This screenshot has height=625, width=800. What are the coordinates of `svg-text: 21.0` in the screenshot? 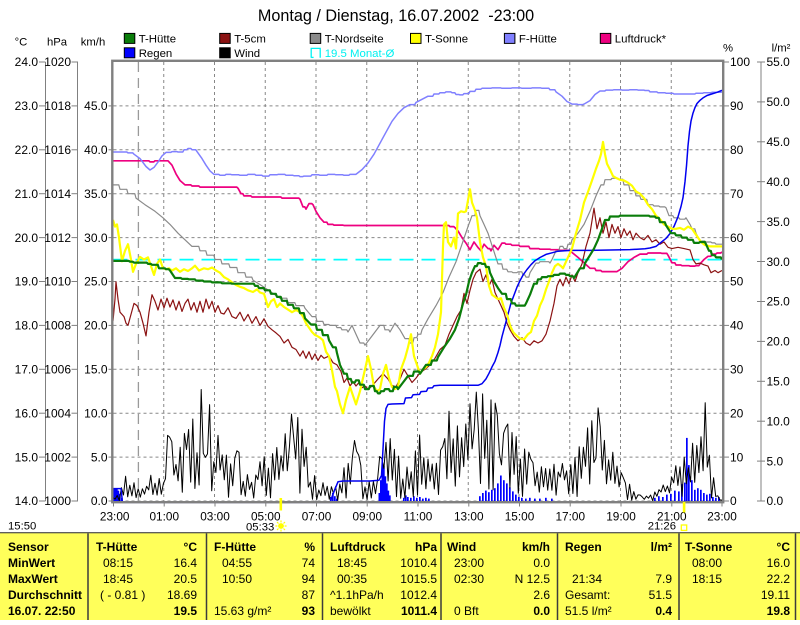 It's located at (27, 194).